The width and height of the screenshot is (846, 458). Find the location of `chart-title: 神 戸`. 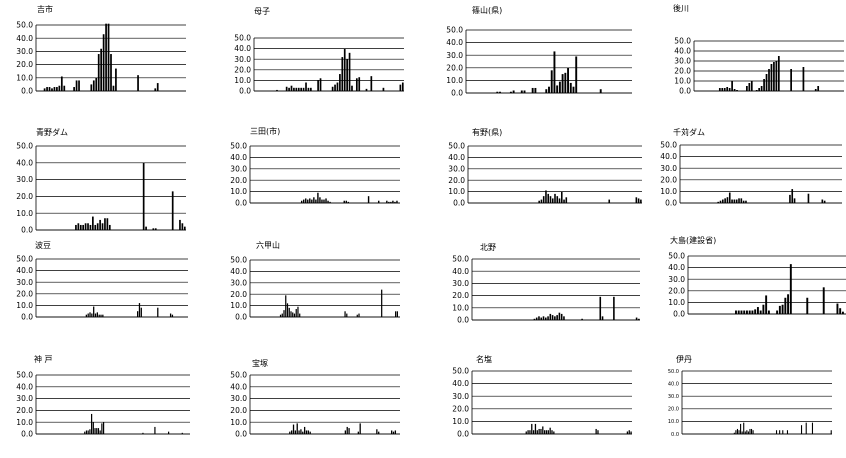

chart-title: 神 戸 is located at coordinates (43, 359).